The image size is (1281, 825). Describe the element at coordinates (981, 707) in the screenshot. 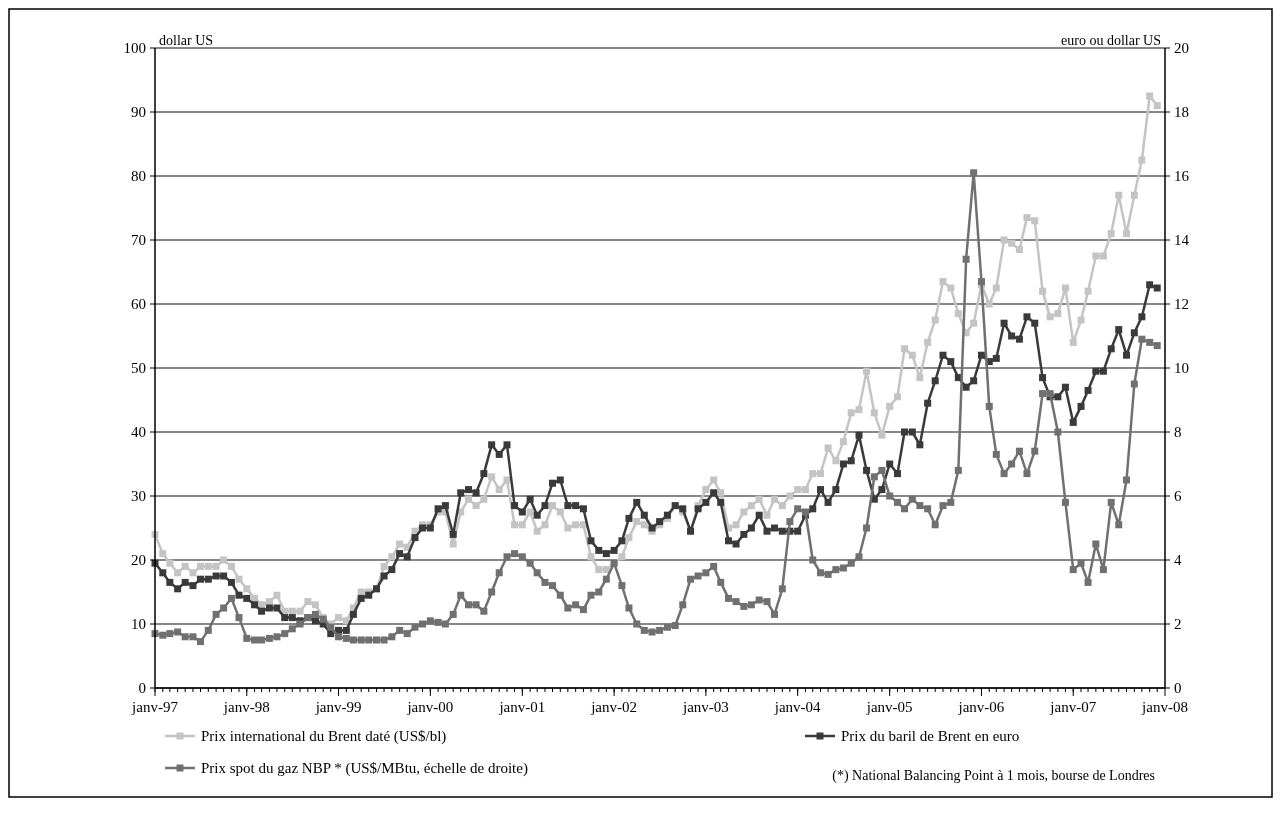

I see `x-tick-label: janv-06` at that location.